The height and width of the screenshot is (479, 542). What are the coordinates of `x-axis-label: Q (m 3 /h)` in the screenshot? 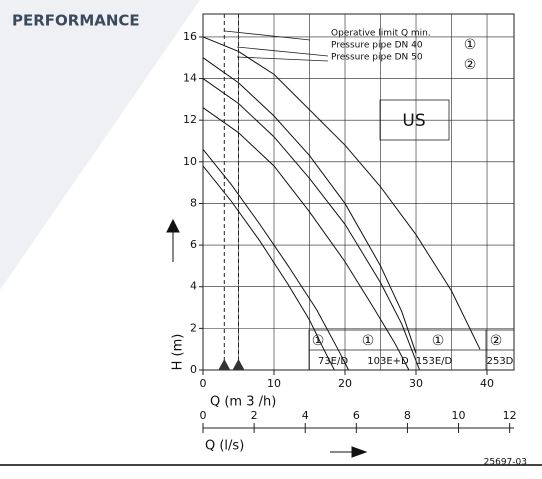 It's located at (243, 402).